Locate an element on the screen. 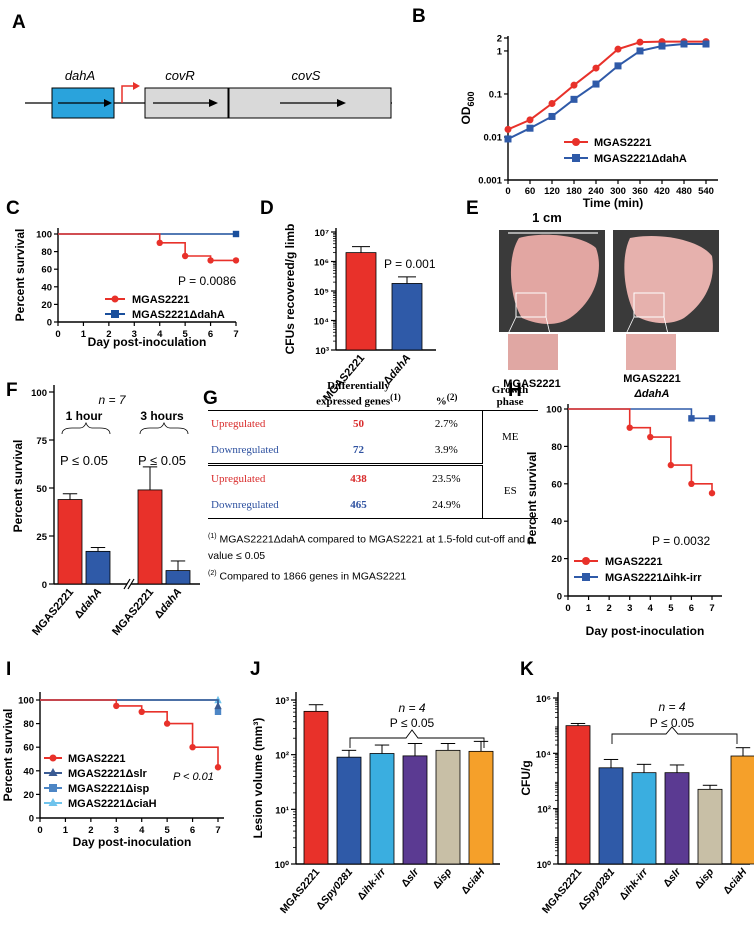 The width and height of the screenshot is (754, 943). b-xtick-label: 0 is located at coordinates (507, 191).